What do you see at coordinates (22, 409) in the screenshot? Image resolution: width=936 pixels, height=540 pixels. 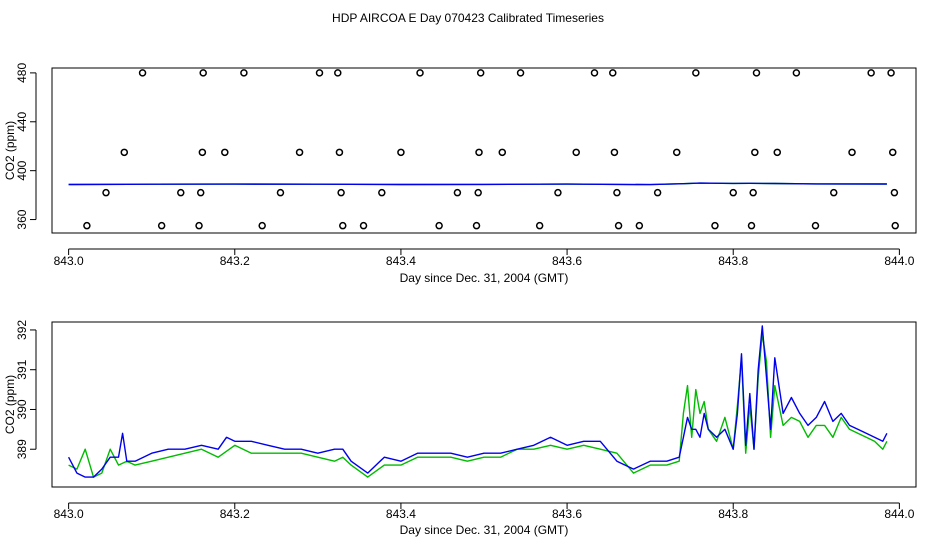 I see `y-tick-label: 390` at bounding box center [22, 409].